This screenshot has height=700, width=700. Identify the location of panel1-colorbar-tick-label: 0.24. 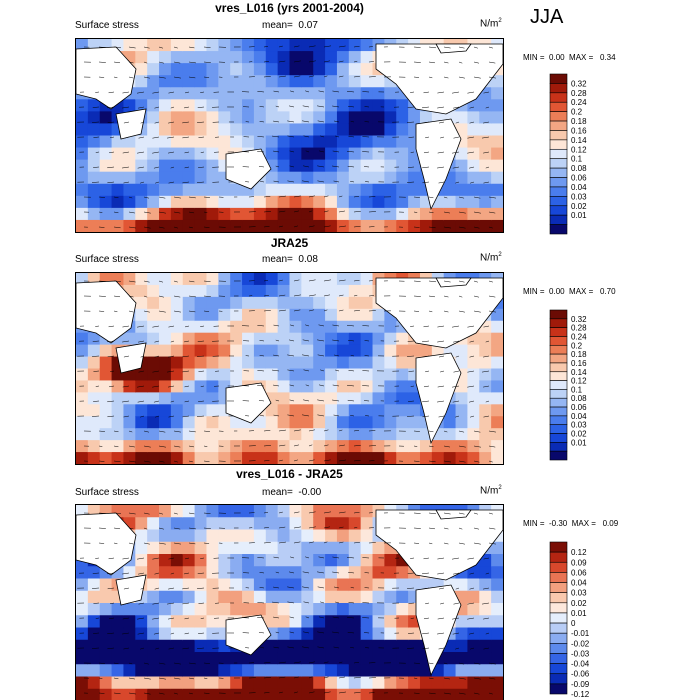
(579, 102).